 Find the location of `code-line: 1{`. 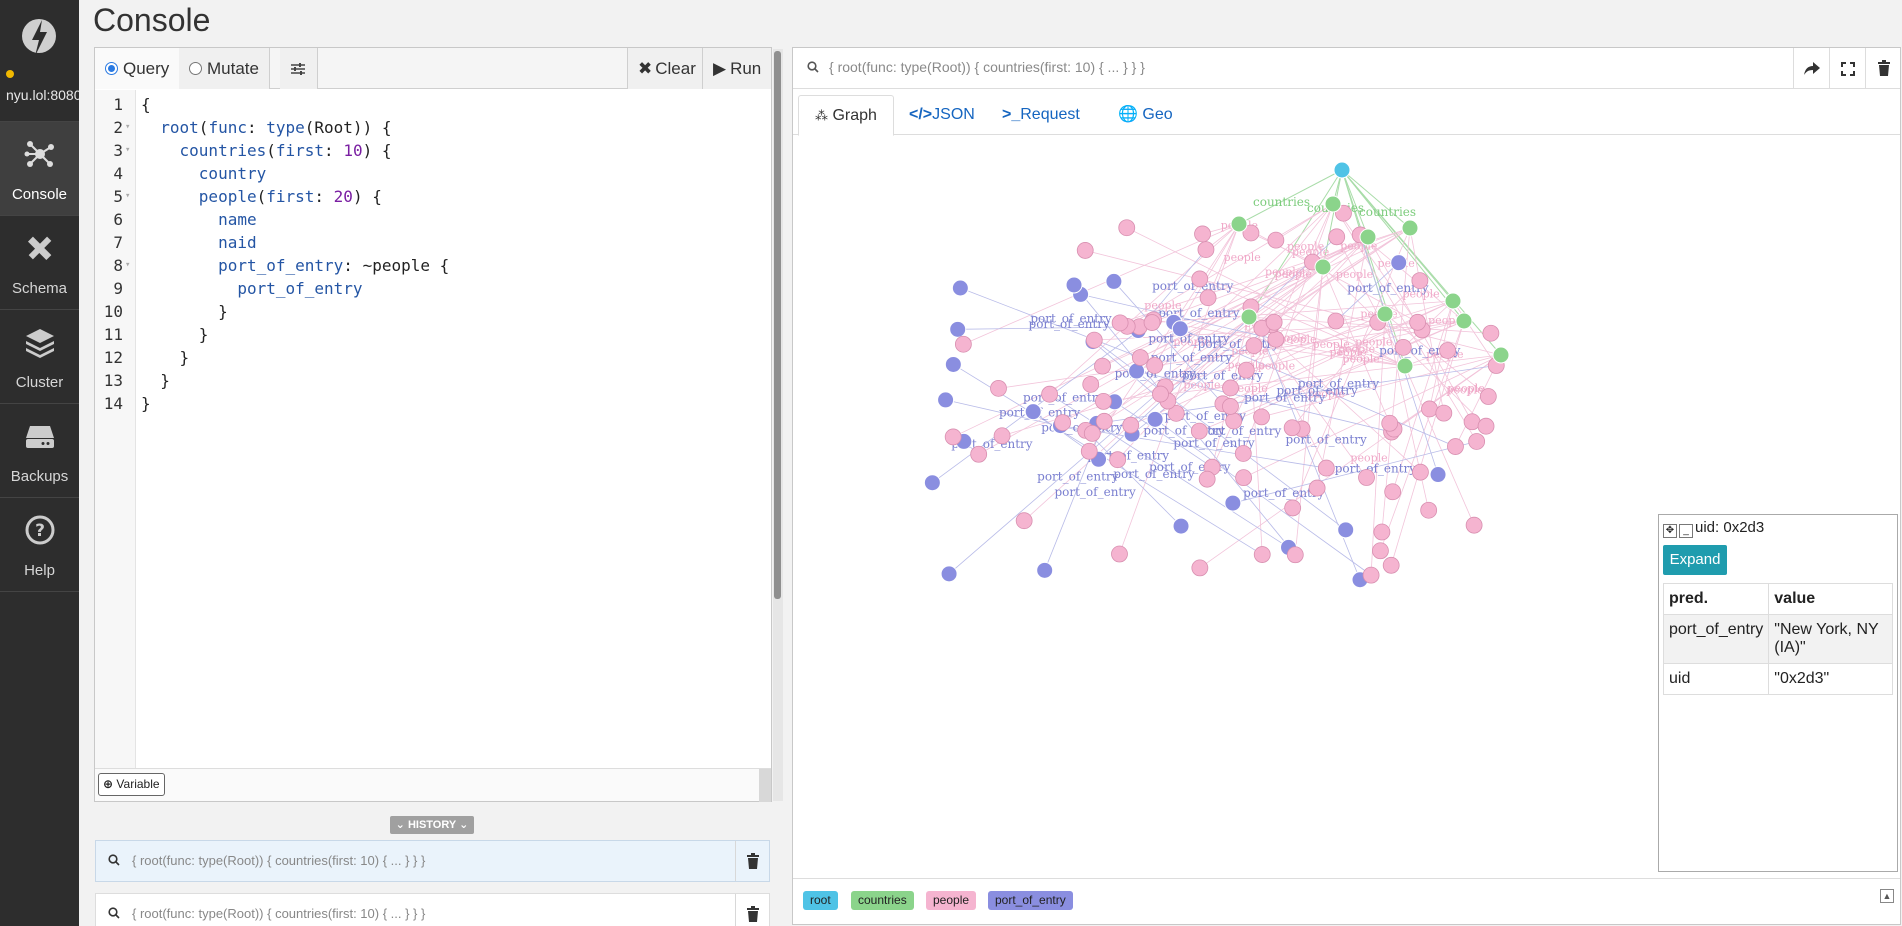

code-line: 1{ is located at coordinates (425, 104).